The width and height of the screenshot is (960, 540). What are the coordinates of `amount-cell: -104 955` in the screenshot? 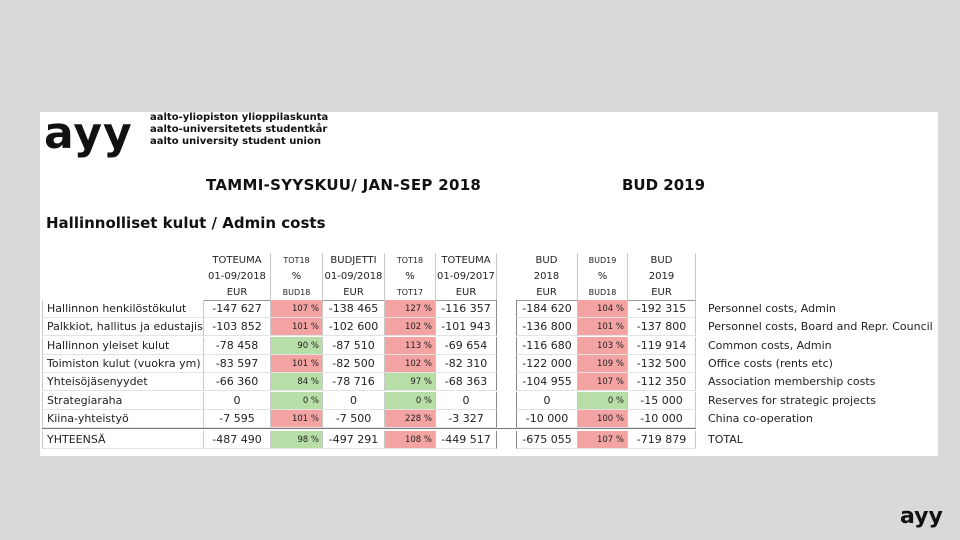 It's located at (547, 382).